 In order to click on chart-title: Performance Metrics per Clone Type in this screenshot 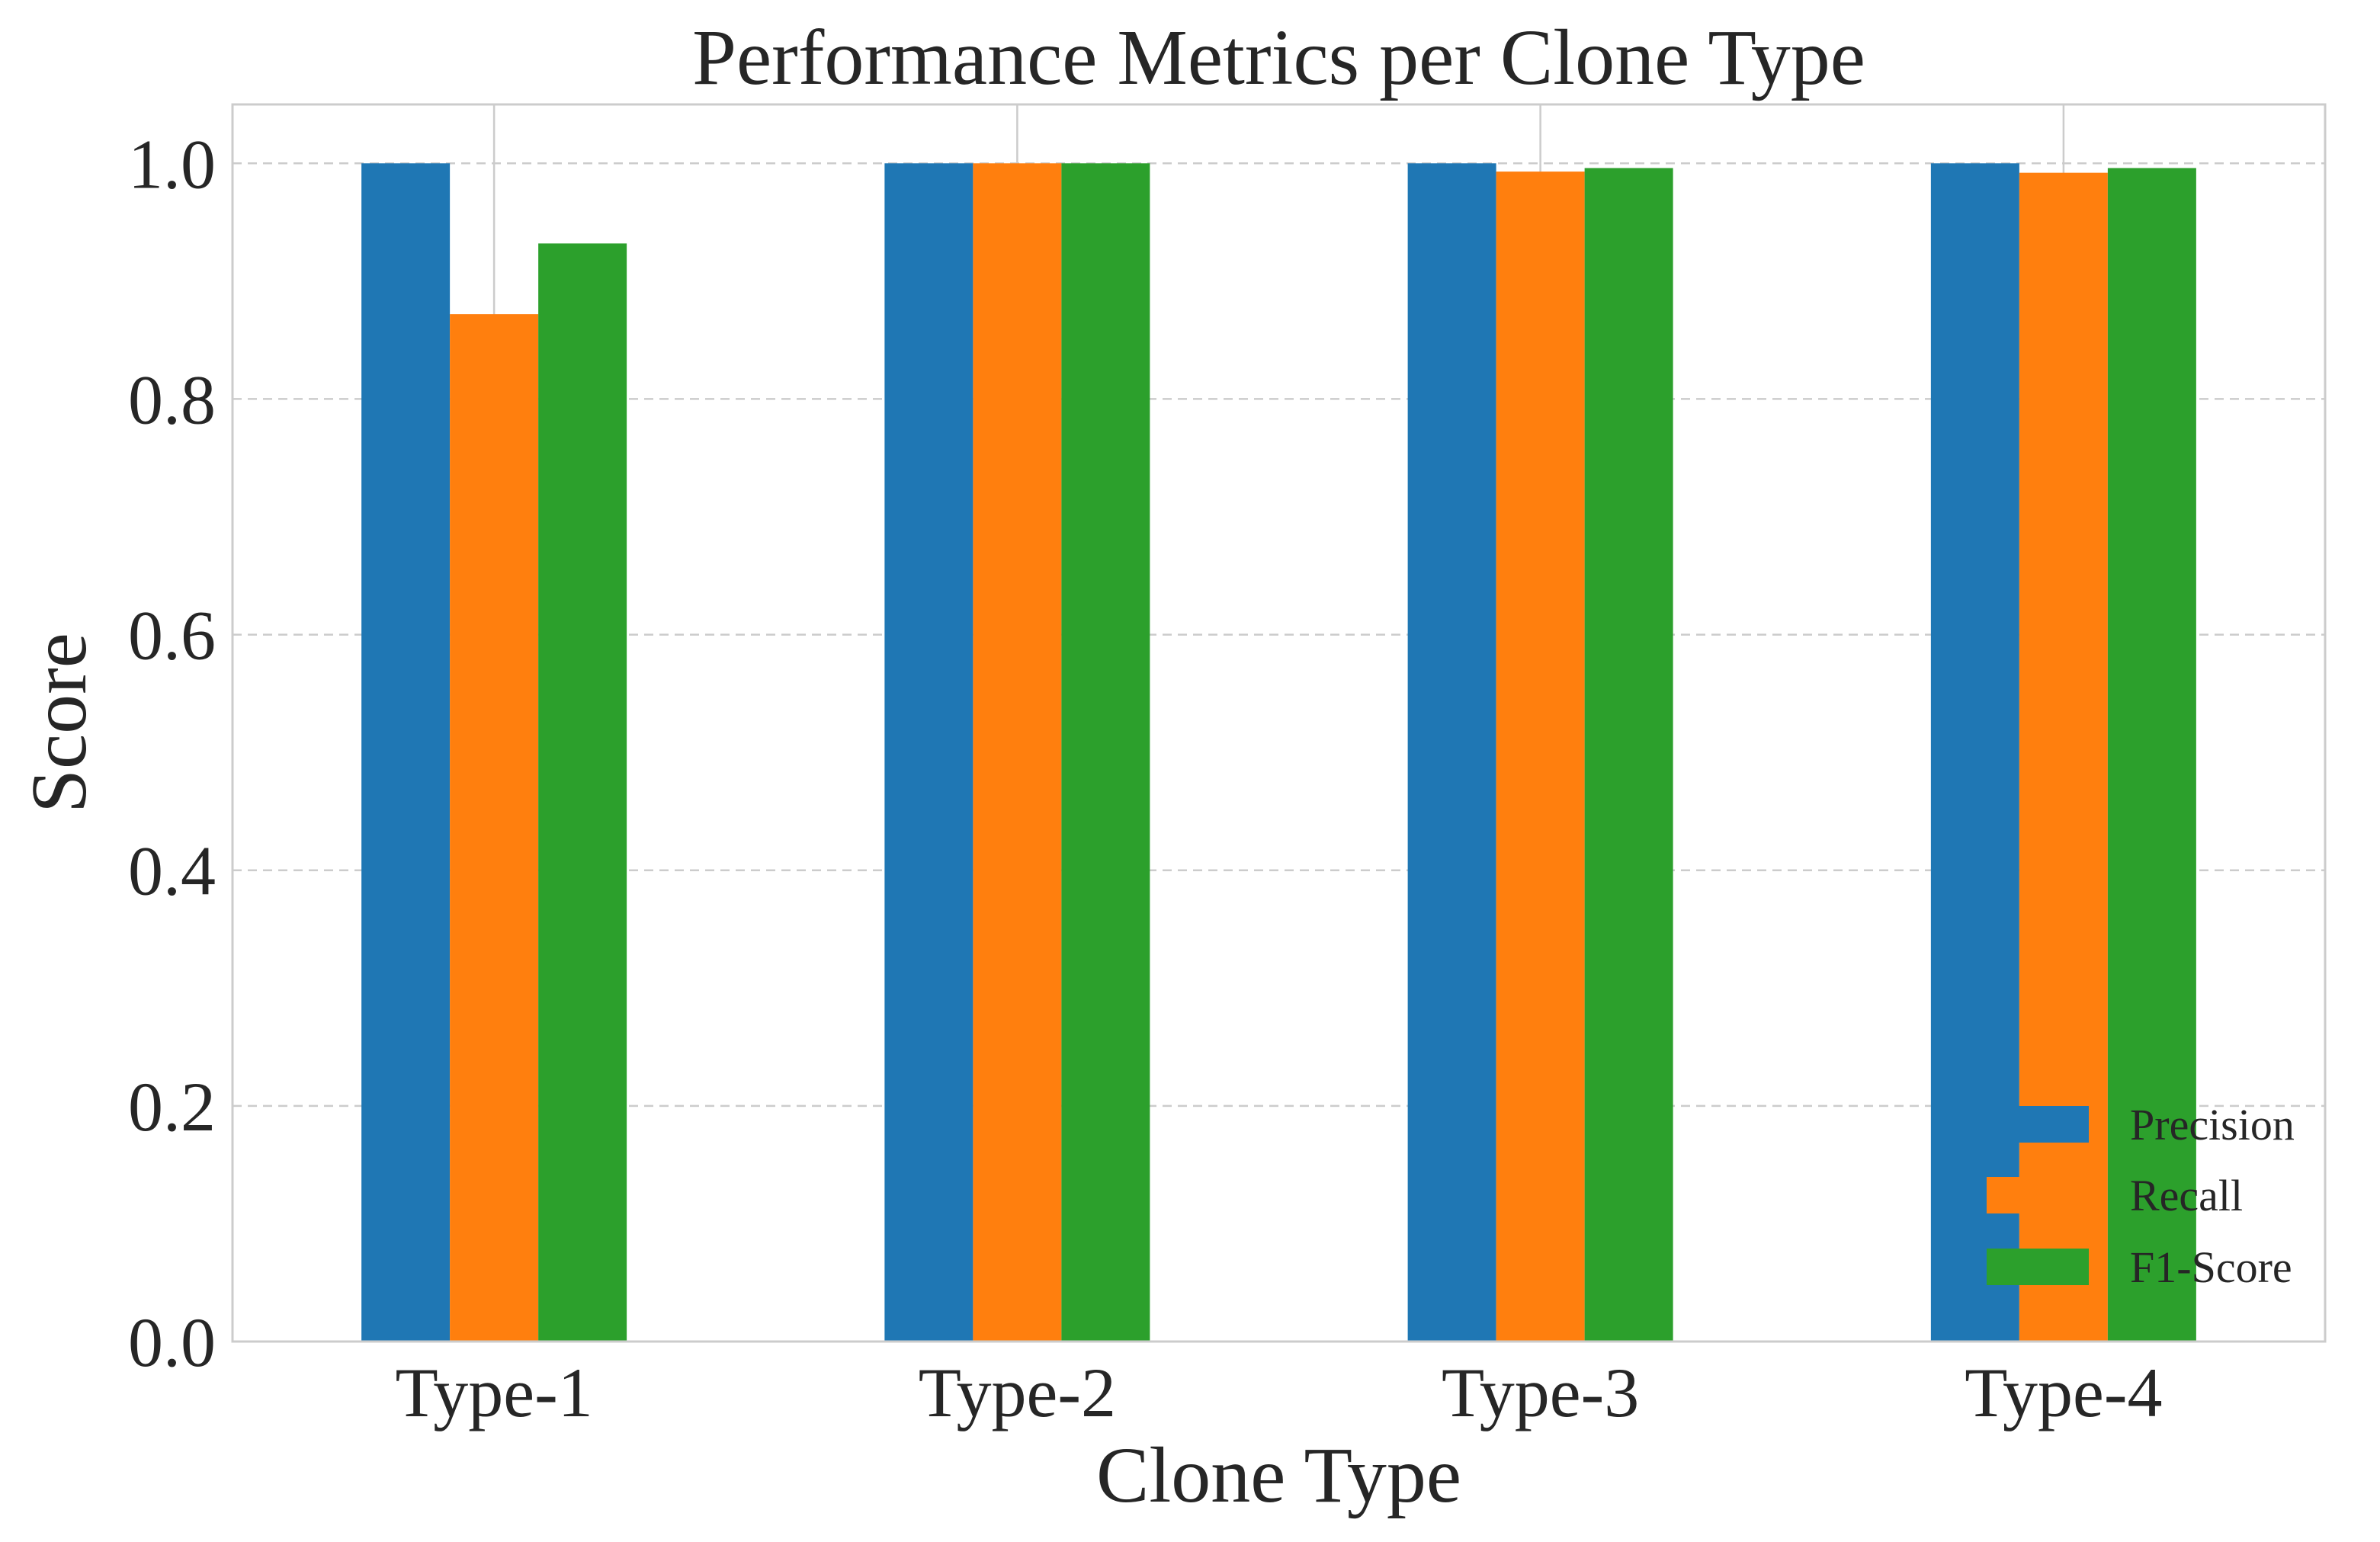, I will do `click(1278, 57)`.